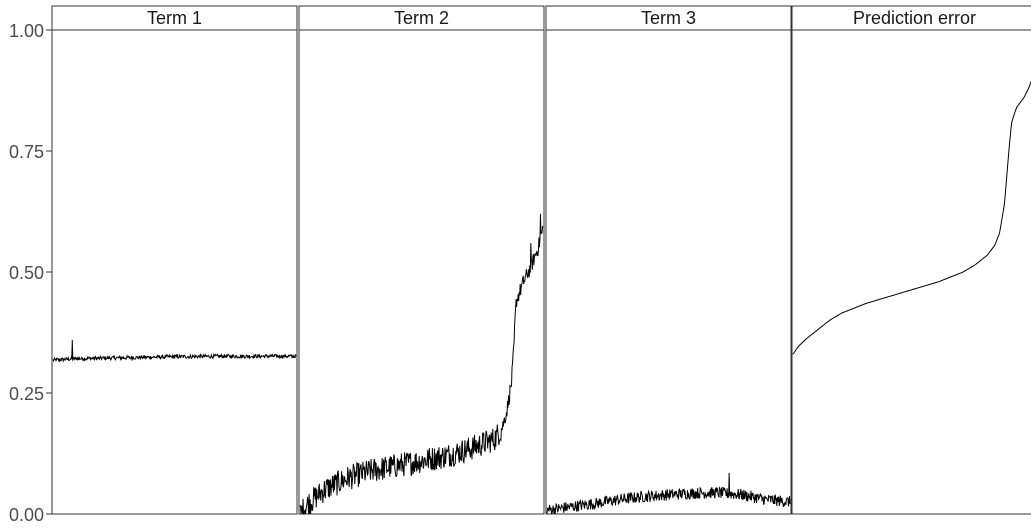  What do you see at coordinates (26, 273) in the screenshot?
I see `y-tick-label: 0.50` at bounding box center [26, 273].